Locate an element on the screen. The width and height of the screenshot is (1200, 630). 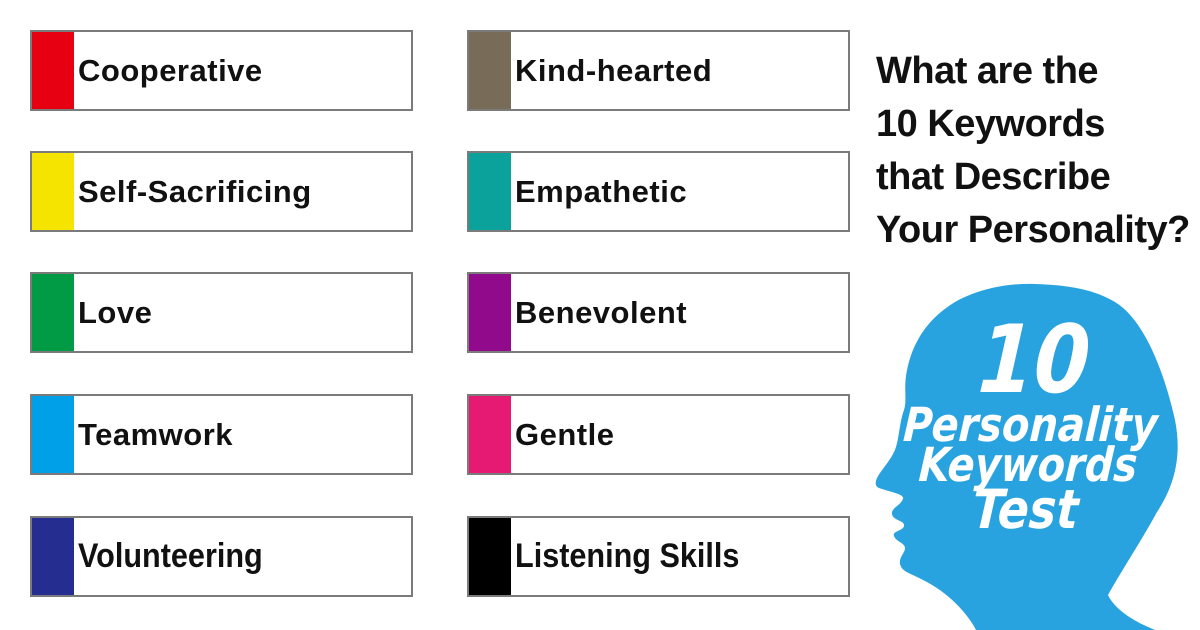
keyword-label: Self-Sacrificing is located at coordinates (195, 191).